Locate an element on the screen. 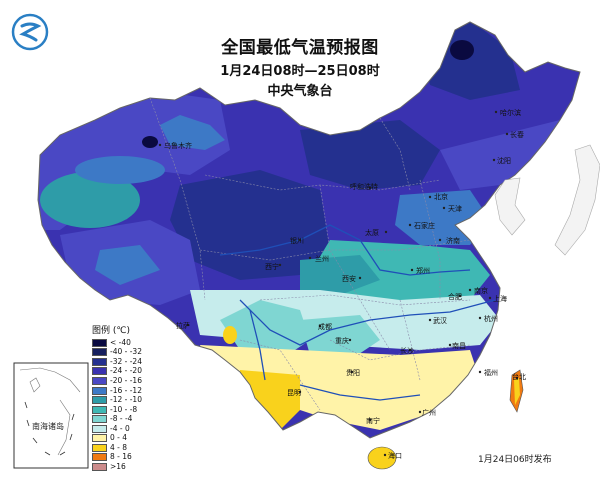 This screenshot has width=600, height=489. legend-label: -8 - -4 is located at coordinates (121, 419).